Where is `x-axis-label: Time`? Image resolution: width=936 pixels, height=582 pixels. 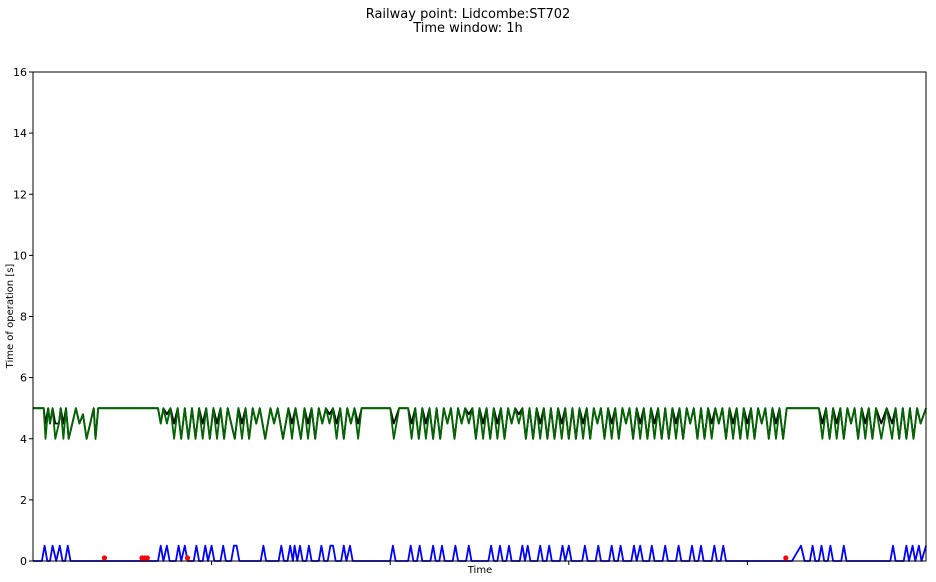 x-axis-label: Time is located at coordinates (479, 570).